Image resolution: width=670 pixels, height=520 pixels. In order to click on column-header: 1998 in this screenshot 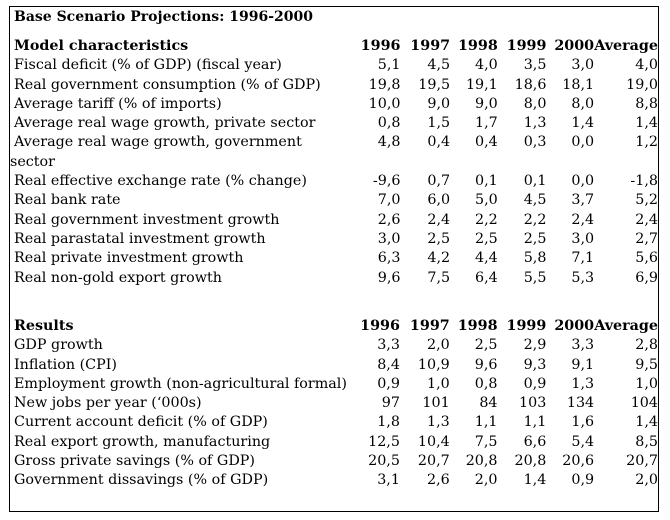, I will do `click(477, 326)`.